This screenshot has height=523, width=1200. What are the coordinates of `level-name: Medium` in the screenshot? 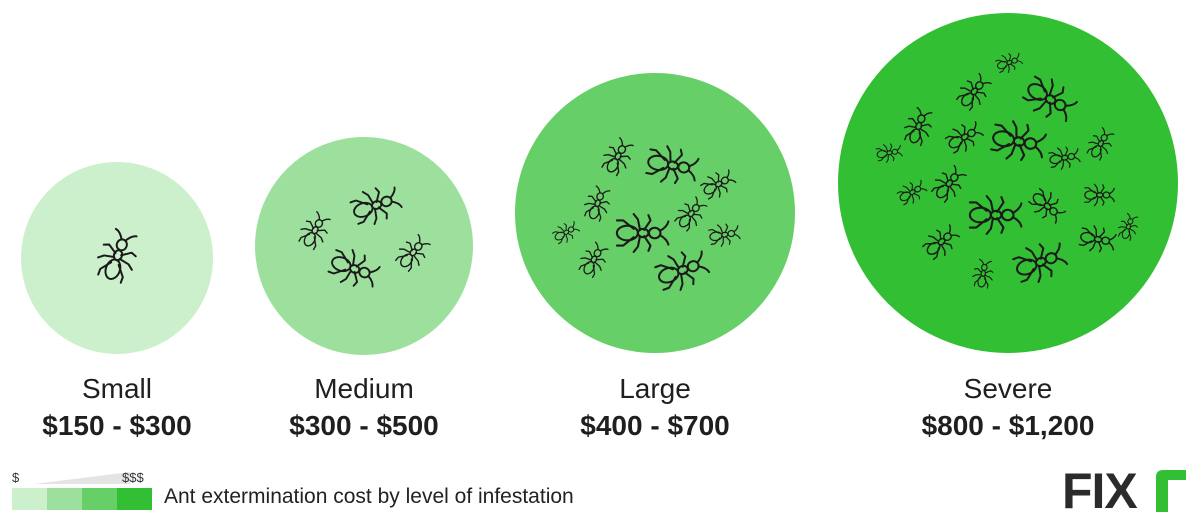 It's located at (364, 388).